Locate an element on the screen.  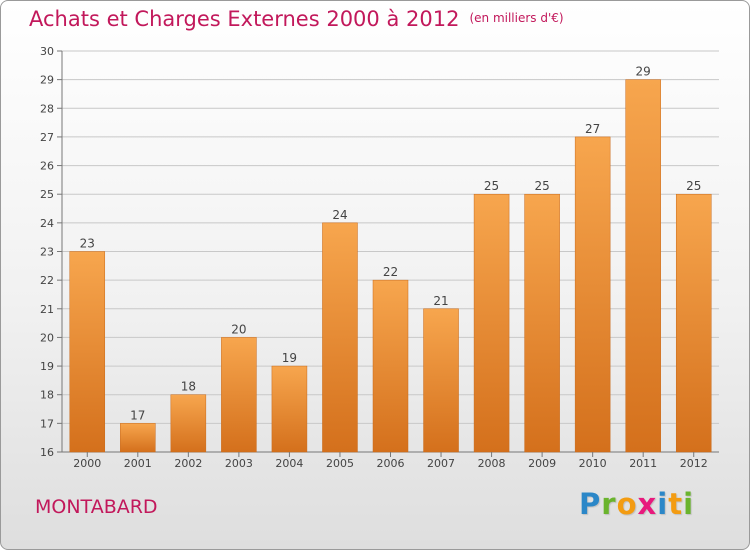
x-tick-label: 2011 is located at coordinates (643, 463).